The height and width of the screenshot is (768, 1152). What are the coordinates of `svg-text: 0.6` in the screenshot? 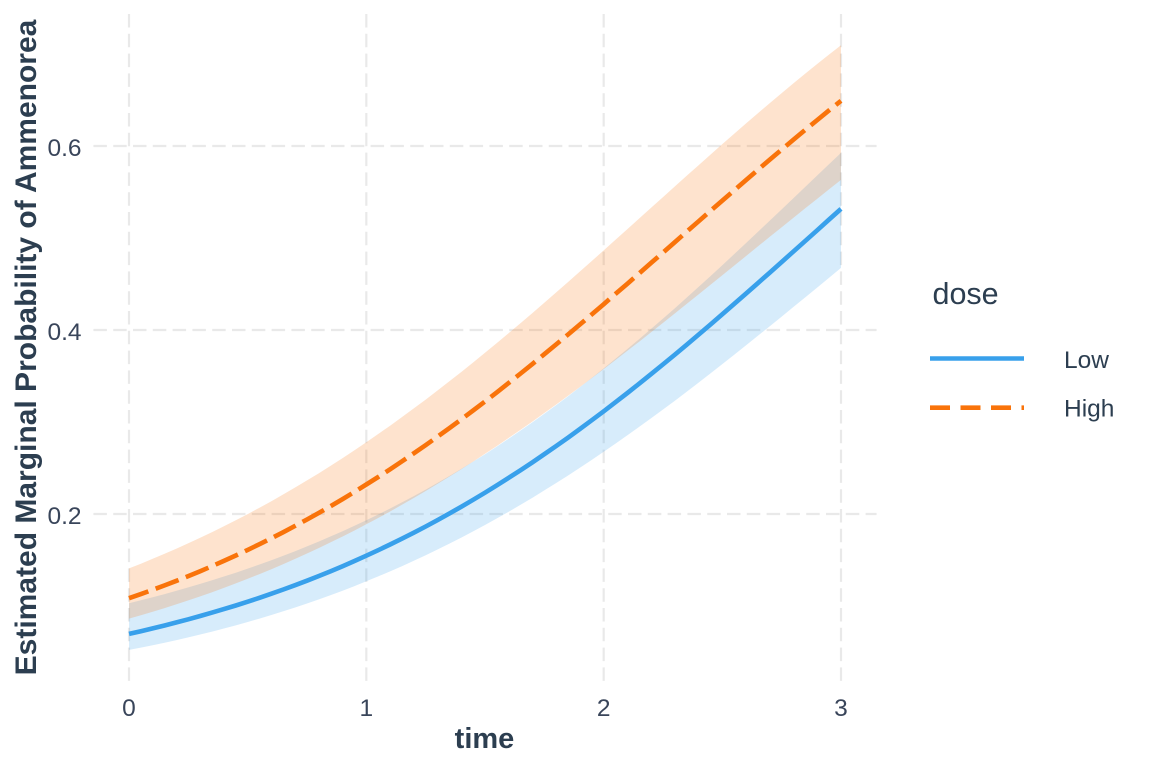 It's located at (64, 148).